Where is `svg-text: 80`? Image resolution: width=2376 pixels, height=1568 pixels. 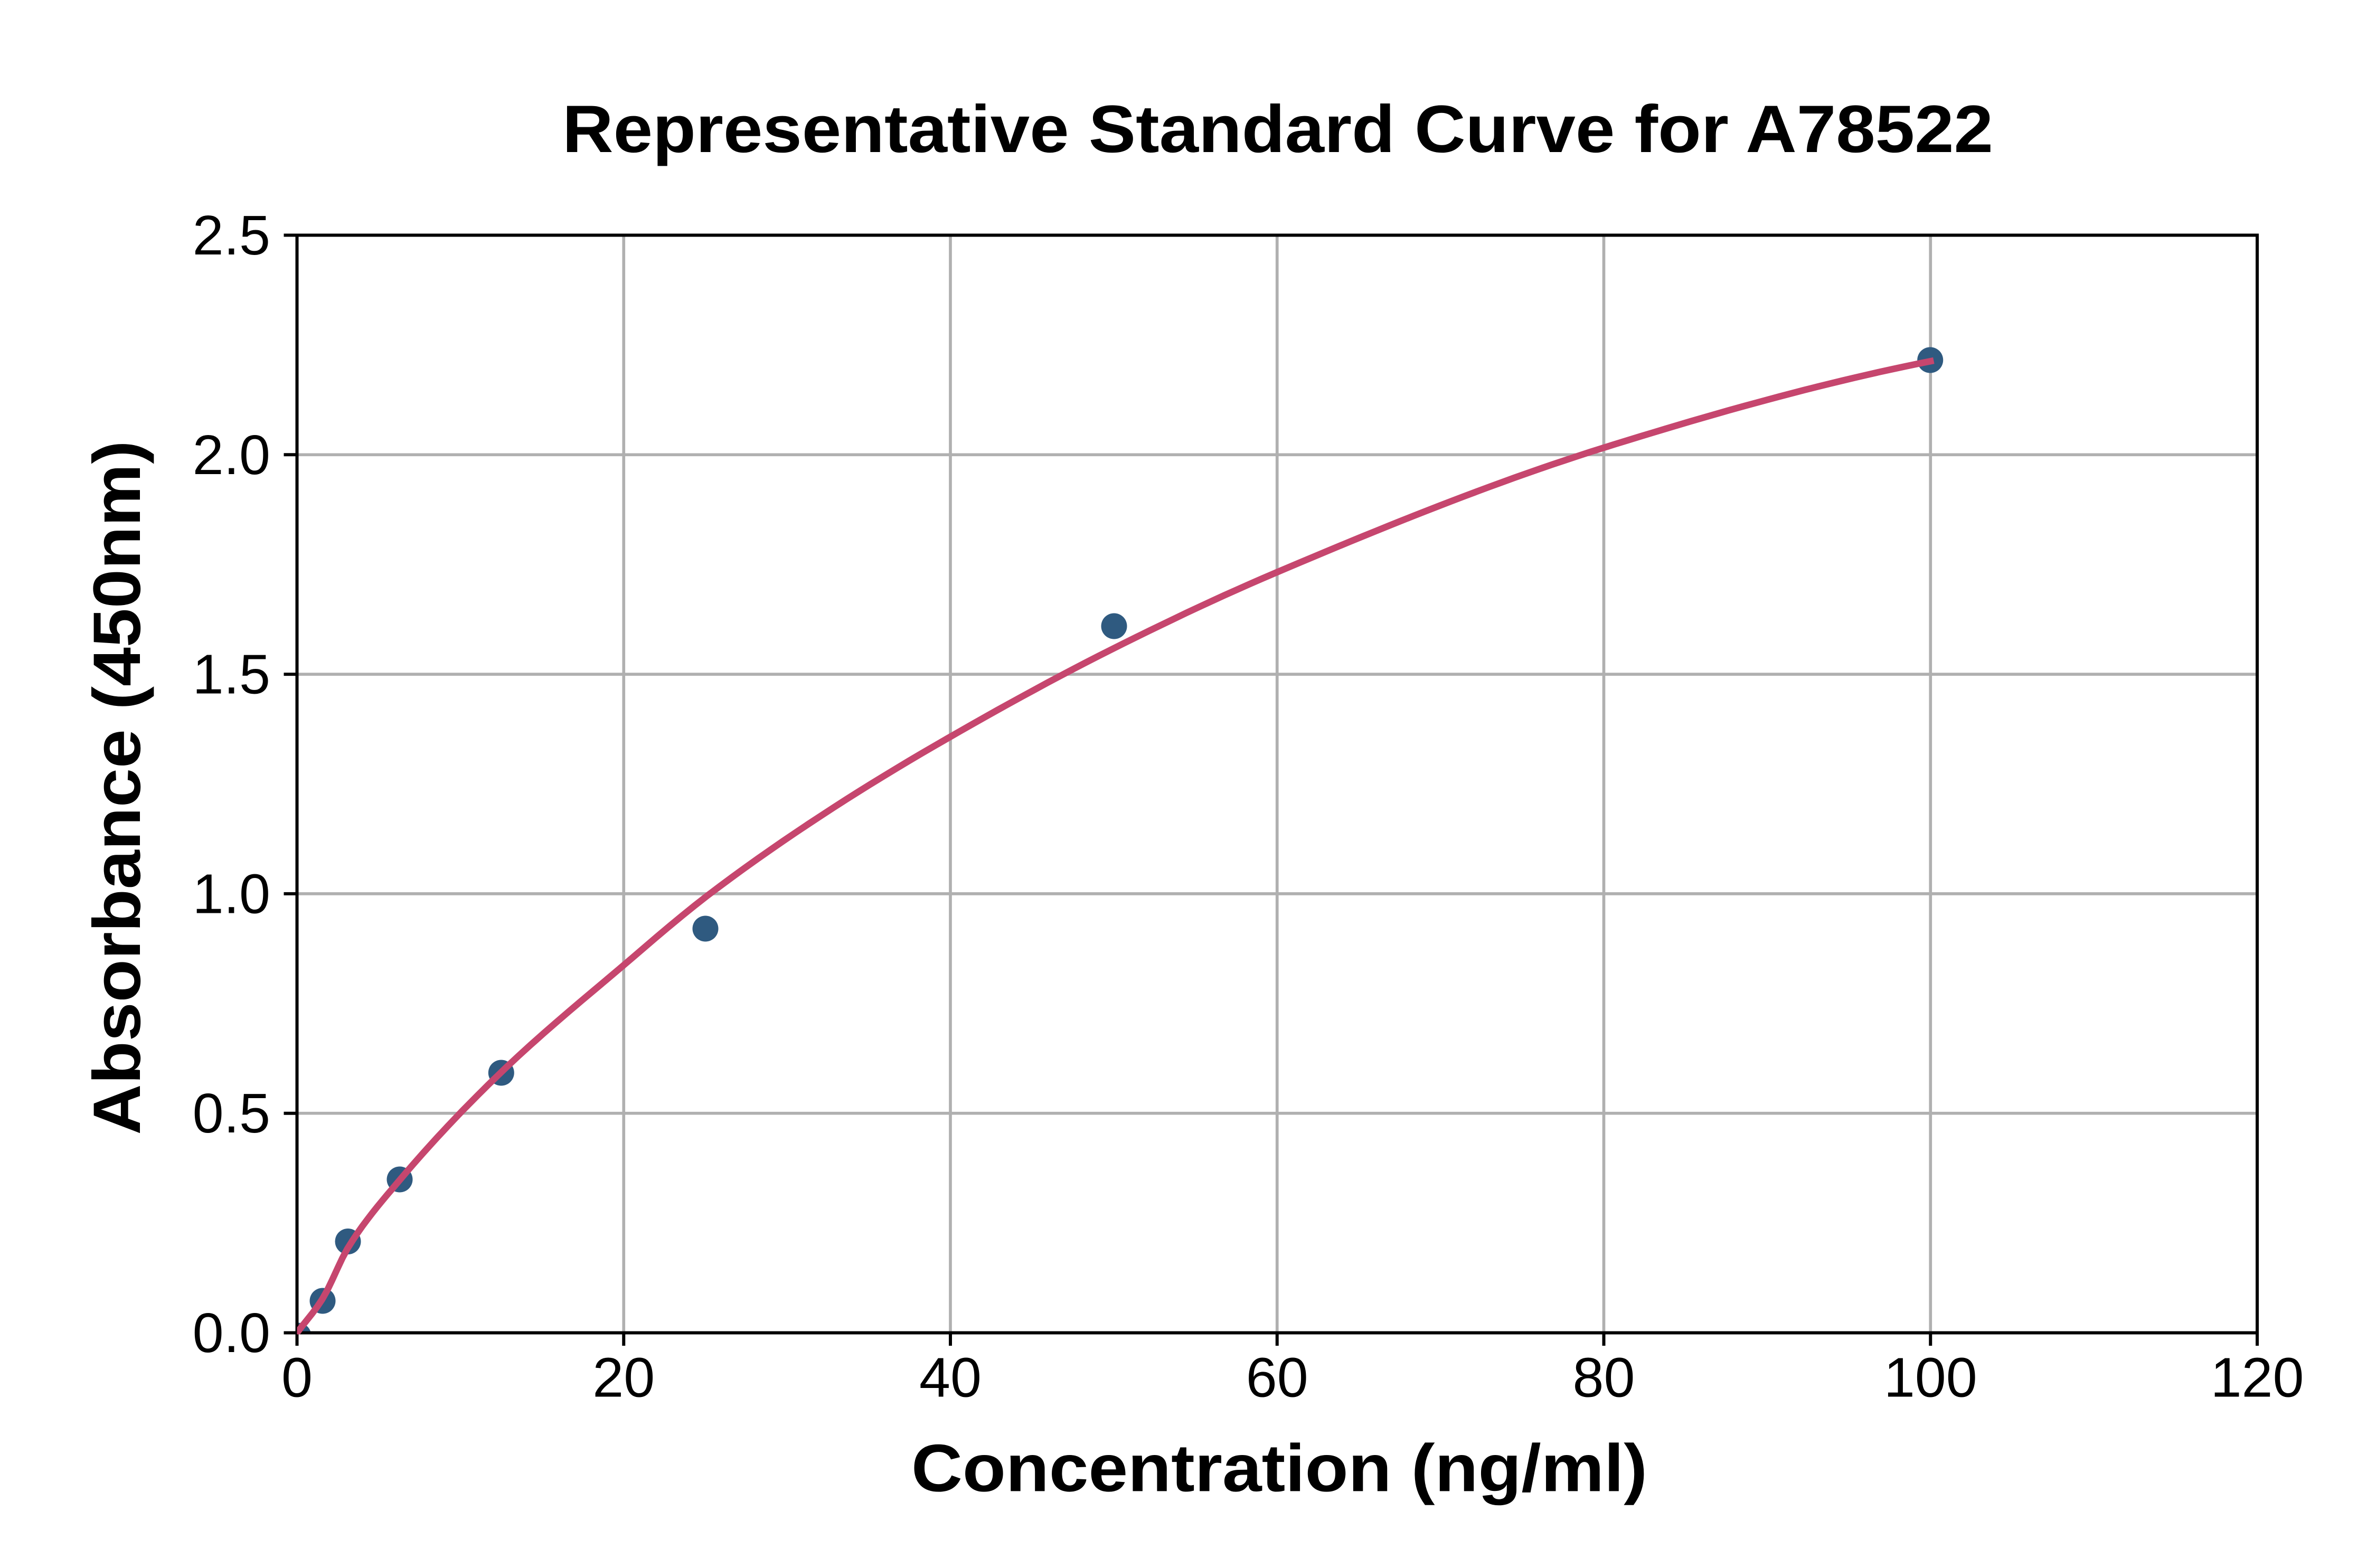
svg-text: 80 is located at coordinates (1604, 1378).